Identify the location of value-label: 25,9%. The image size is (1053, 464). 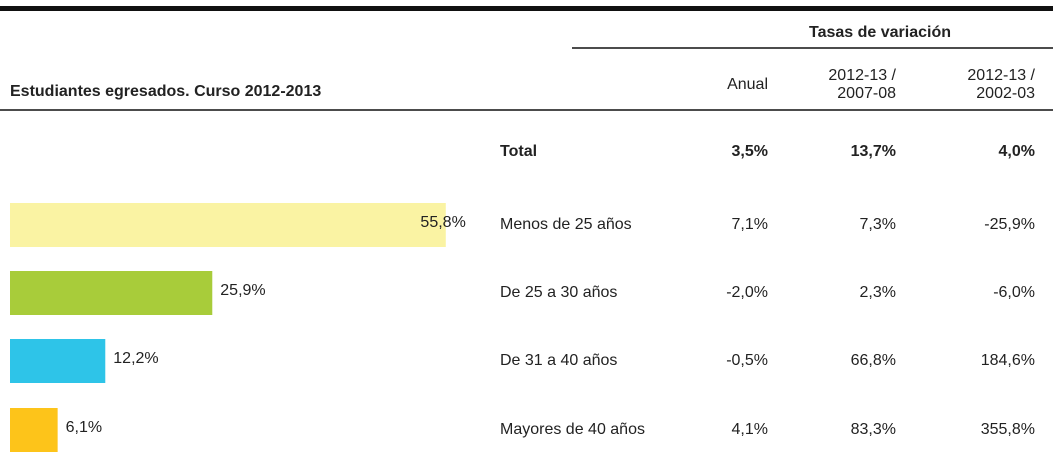
(242, 290).